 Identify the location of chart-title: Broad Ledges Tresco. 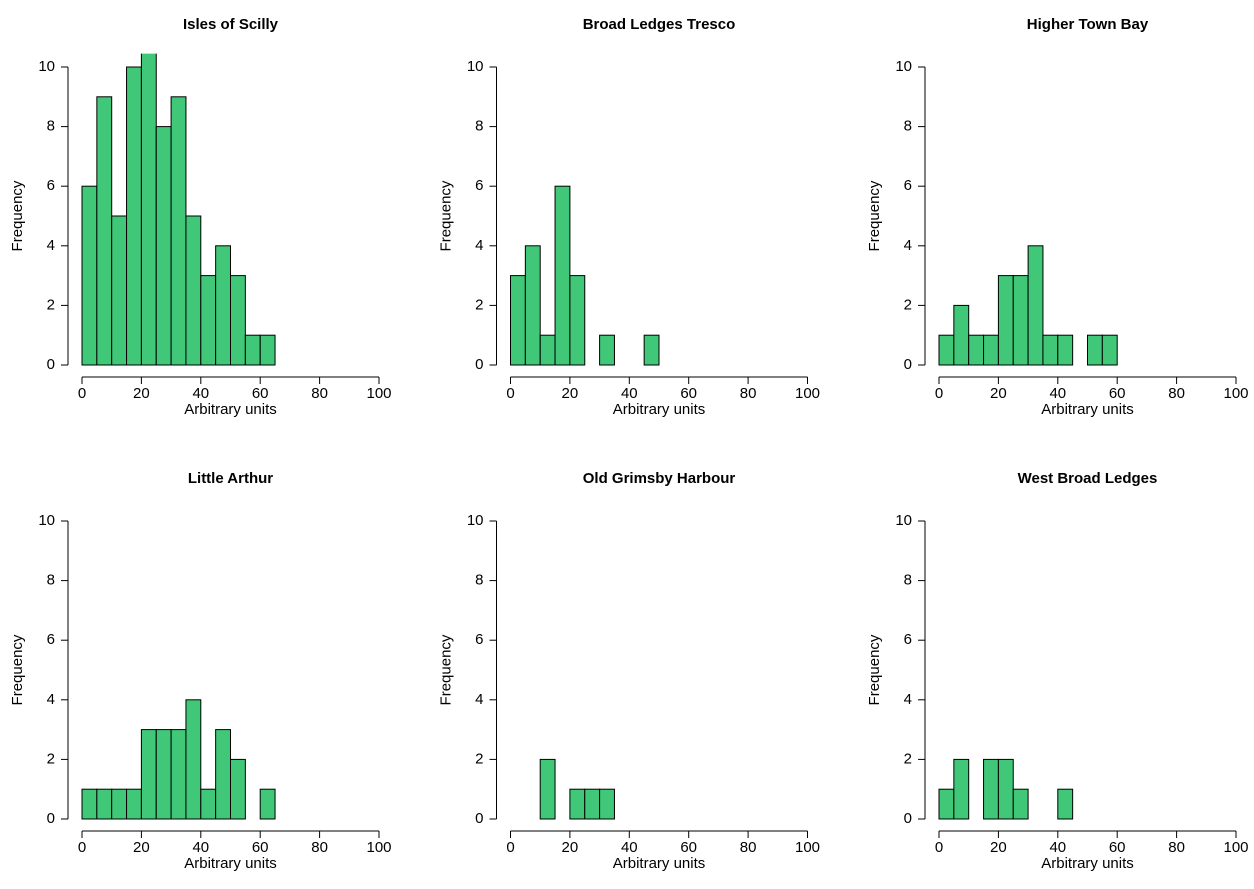
(659, 24).